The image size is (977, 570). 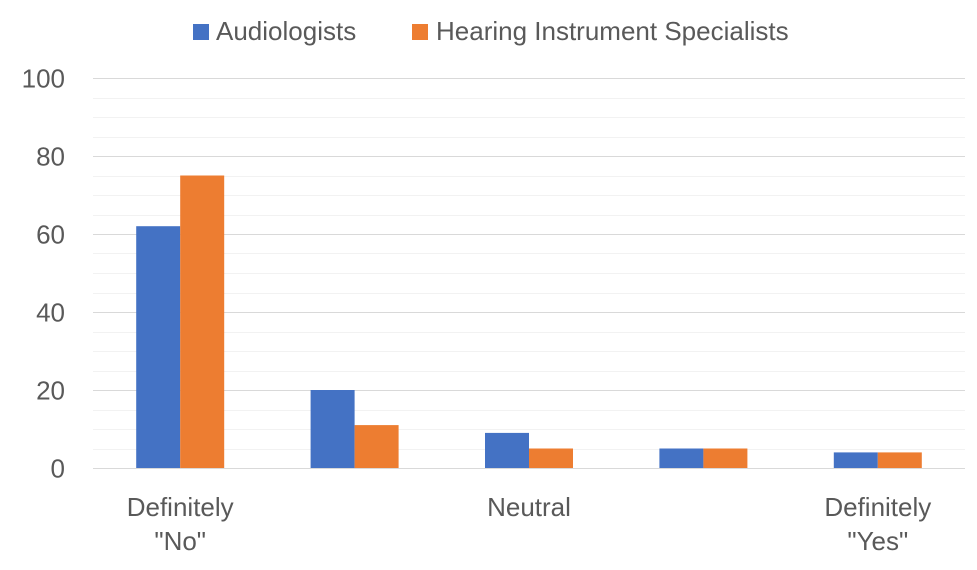 What do you see at coordinates (529, 507) in the screenshot?
I see `x-category-label: Neutral` at bounding box center [529, 507].